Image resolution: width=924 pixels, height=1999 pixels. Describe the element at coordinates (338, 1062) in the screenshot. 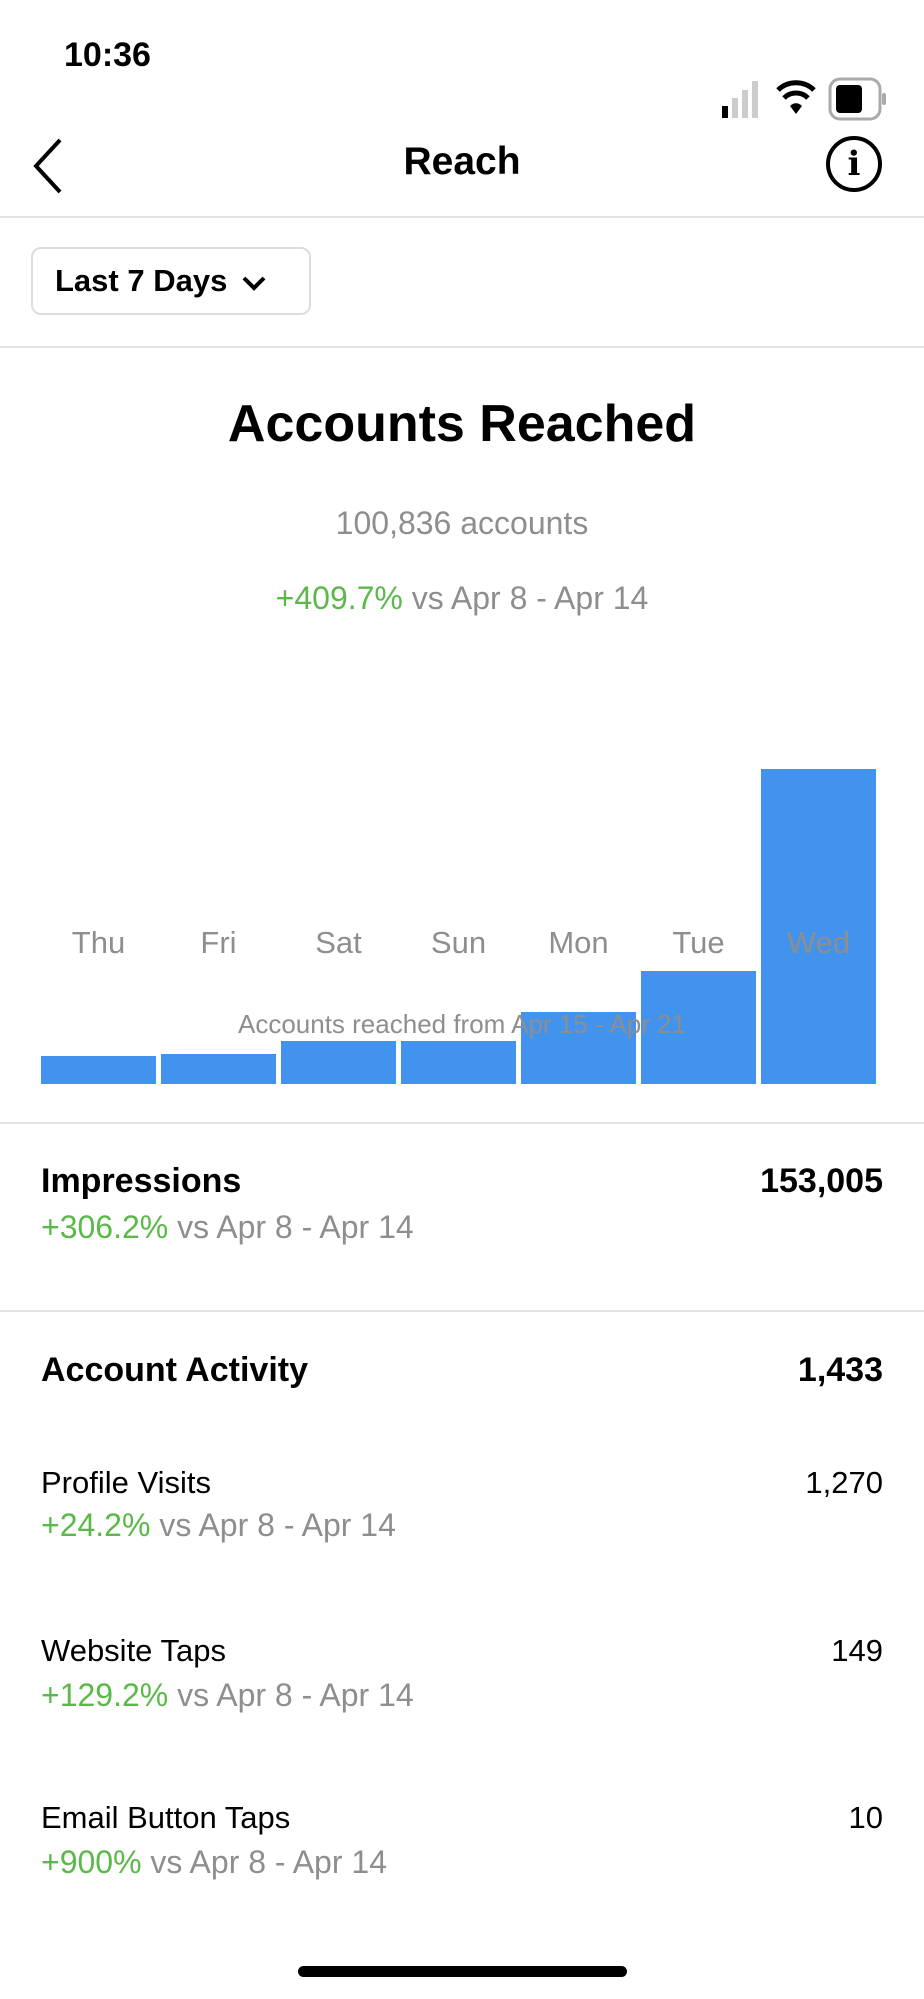

I see `bar-sat` at that location.